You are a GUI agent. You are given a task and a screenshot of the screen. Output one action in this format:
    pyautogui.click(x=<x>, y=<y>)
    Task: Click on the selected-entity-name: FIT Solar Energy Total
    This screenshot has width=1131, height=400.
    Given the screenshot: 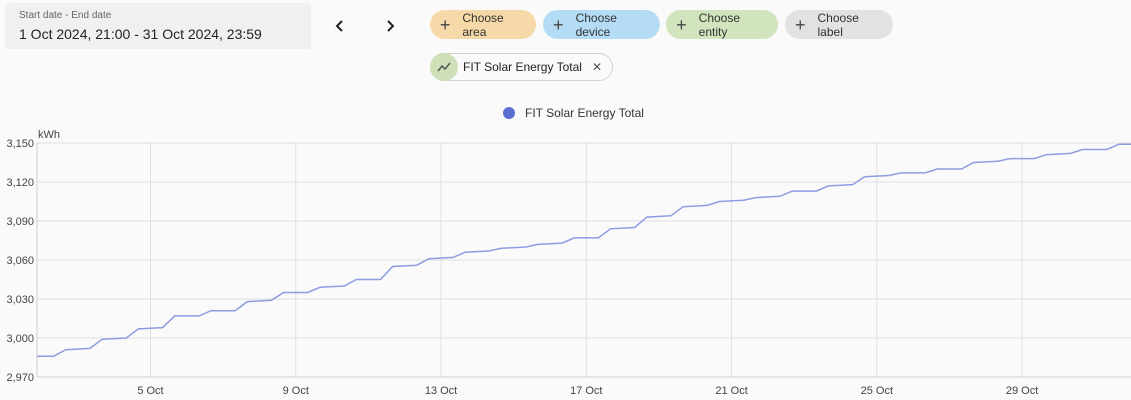 What is the action you would take?
    pyautogui.click(x=522, y=67)
    